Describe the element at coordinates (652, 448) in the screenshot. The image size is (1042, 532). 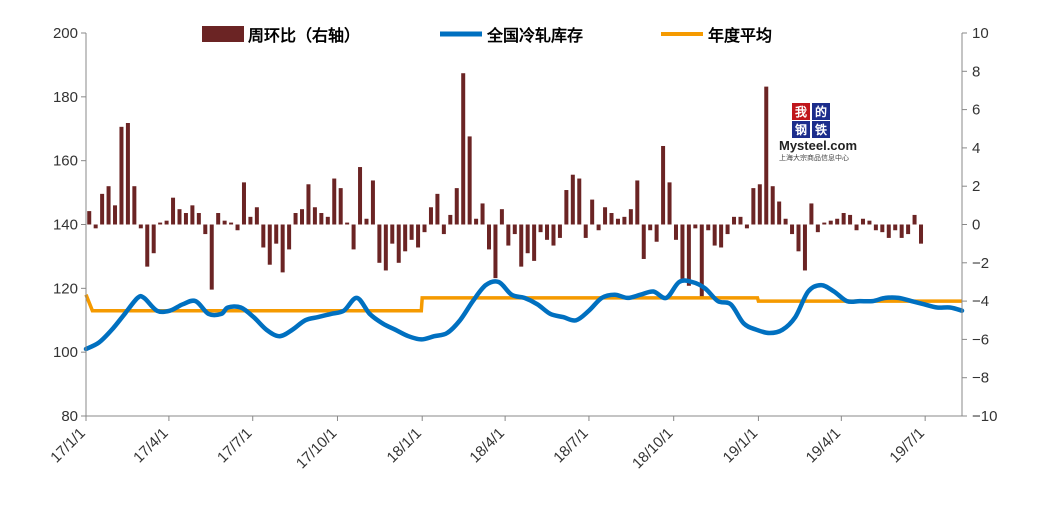
I see `x-axis-tick-label: 18/10/1` at that location.